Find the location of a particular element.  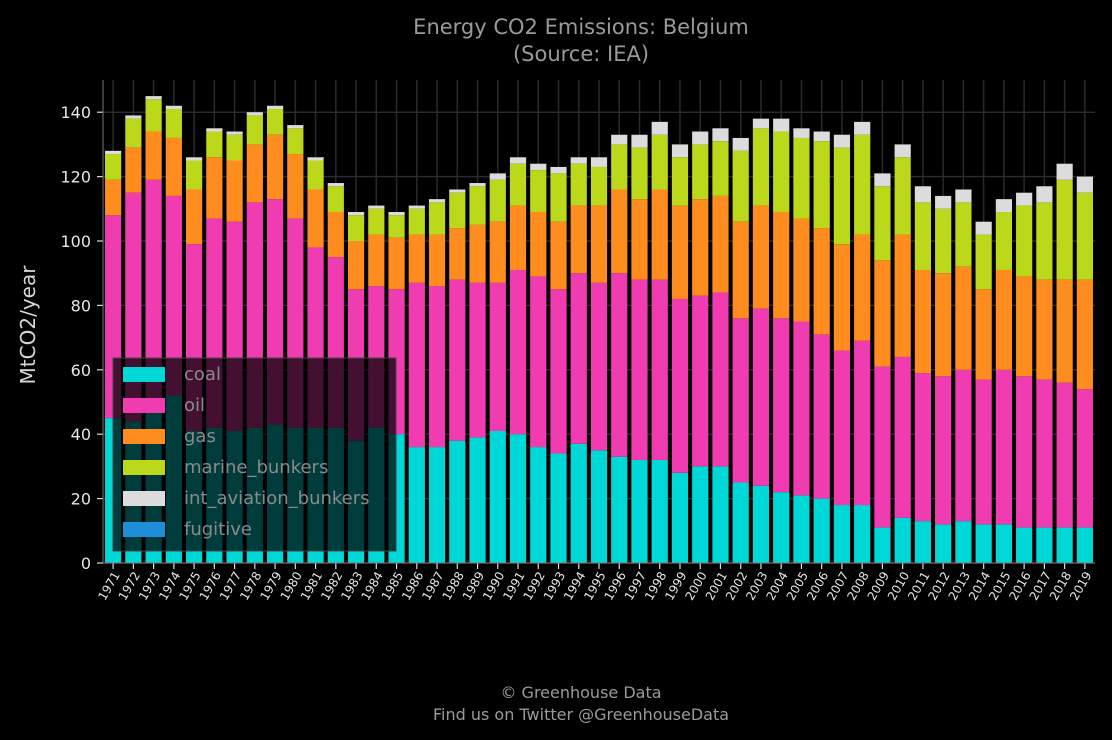

bar-marine_bunkers-1995 is located at coordinates (599, 186).